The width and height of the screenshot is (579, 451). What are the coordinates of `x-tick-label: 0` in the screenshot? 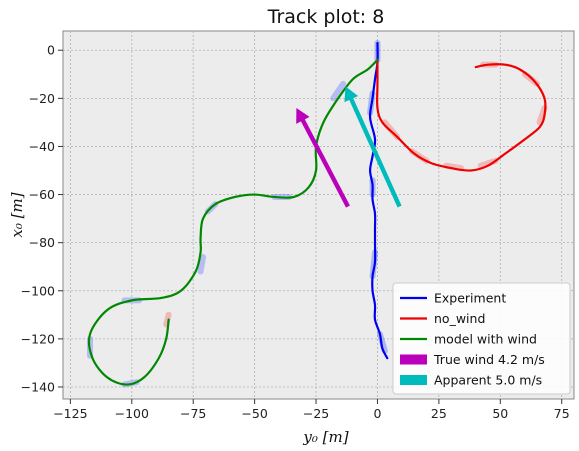 It's located at (377, 413).